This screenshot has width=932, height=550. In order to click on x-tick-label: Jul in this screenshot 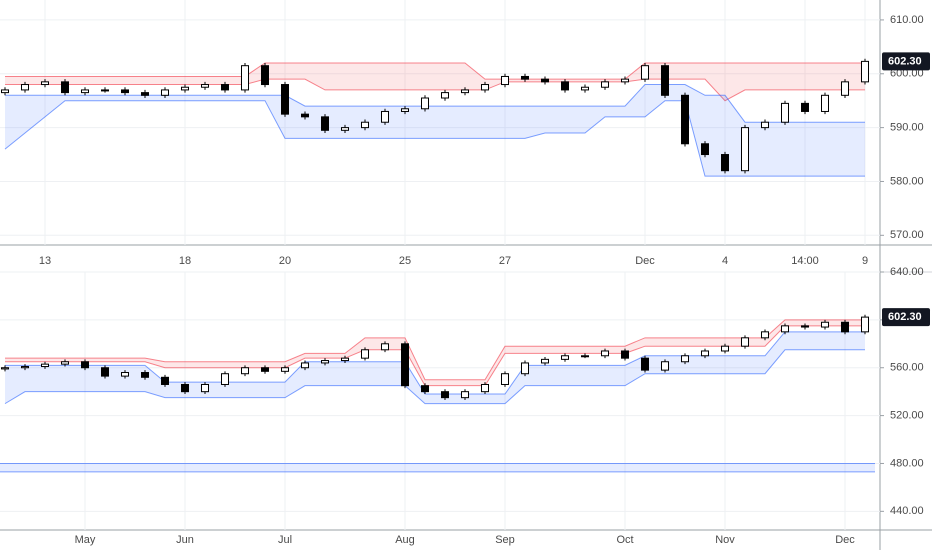, I will do `click(285, 540)`.